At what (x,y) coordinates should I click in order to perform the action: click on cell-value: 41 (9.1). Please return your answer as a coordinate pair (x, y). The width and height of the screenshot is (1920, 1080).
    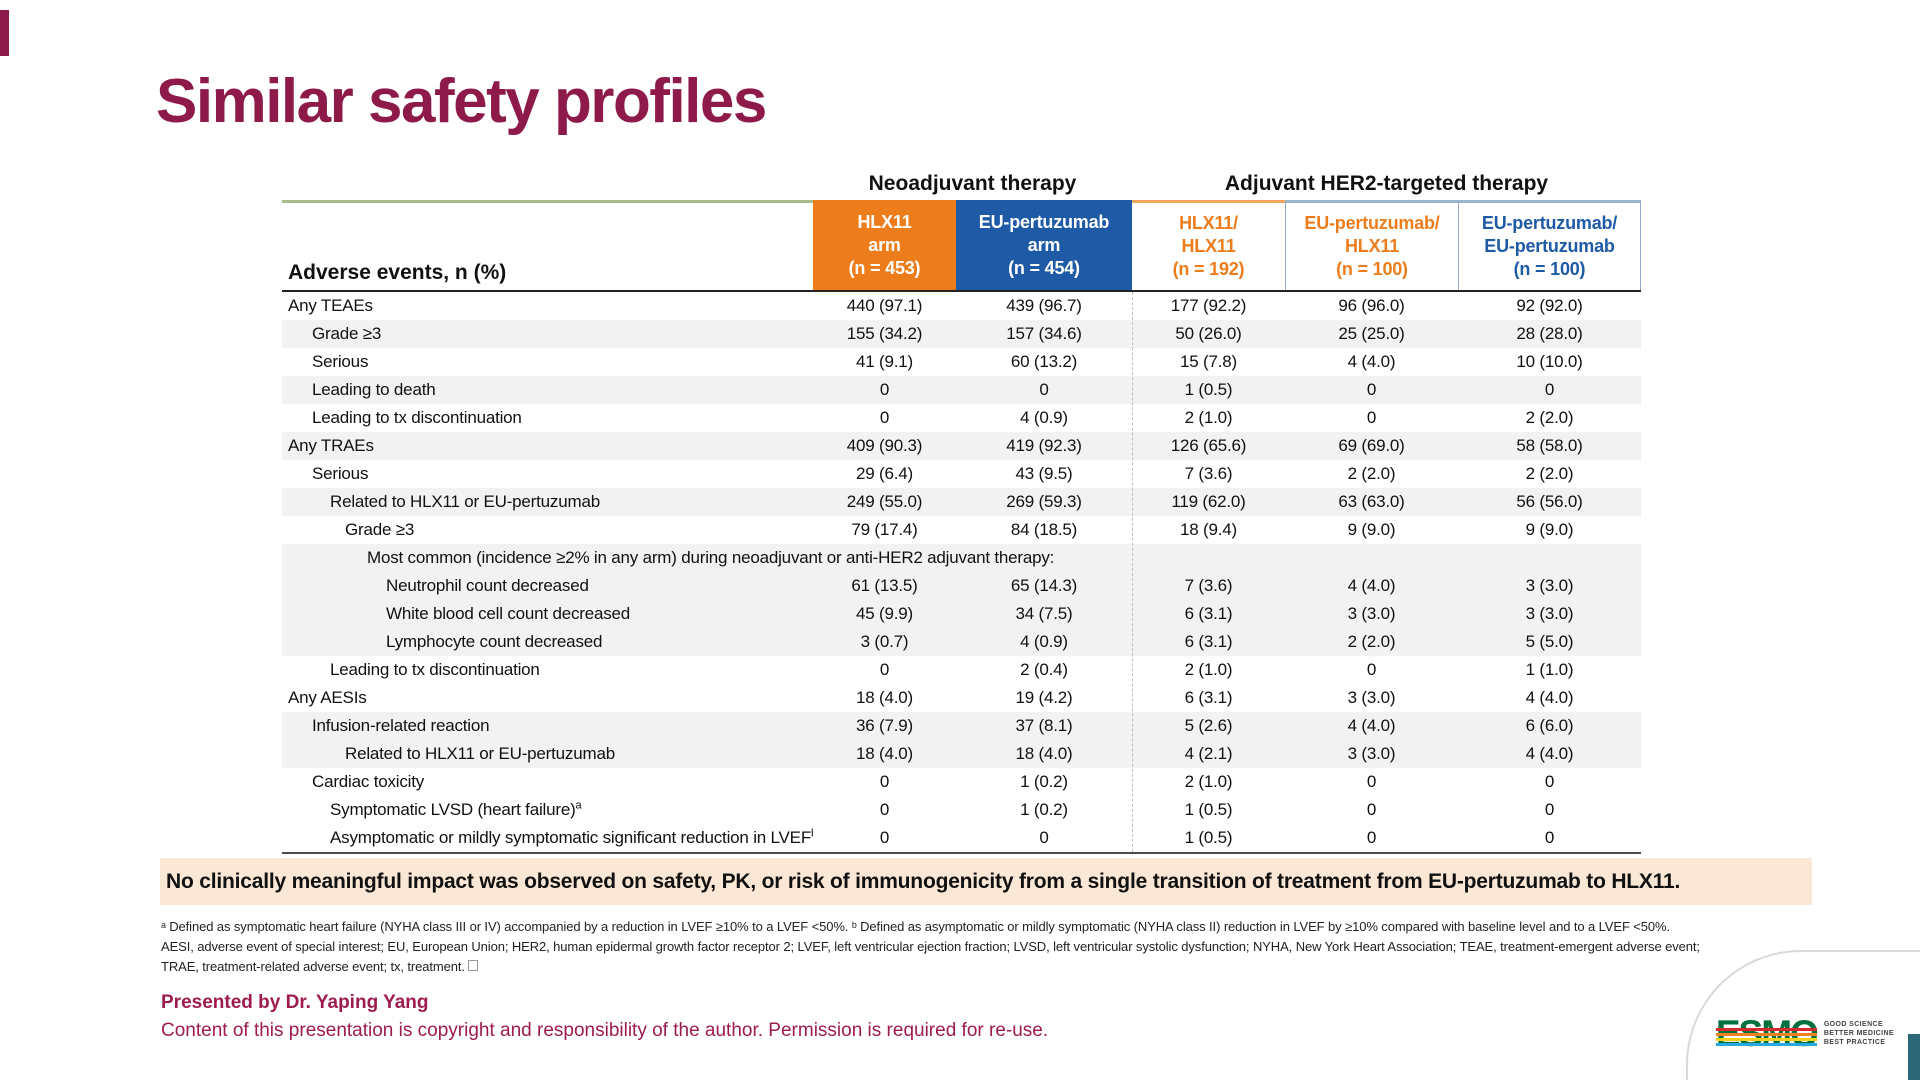
    Looking at the image, I should click on (884, 361).